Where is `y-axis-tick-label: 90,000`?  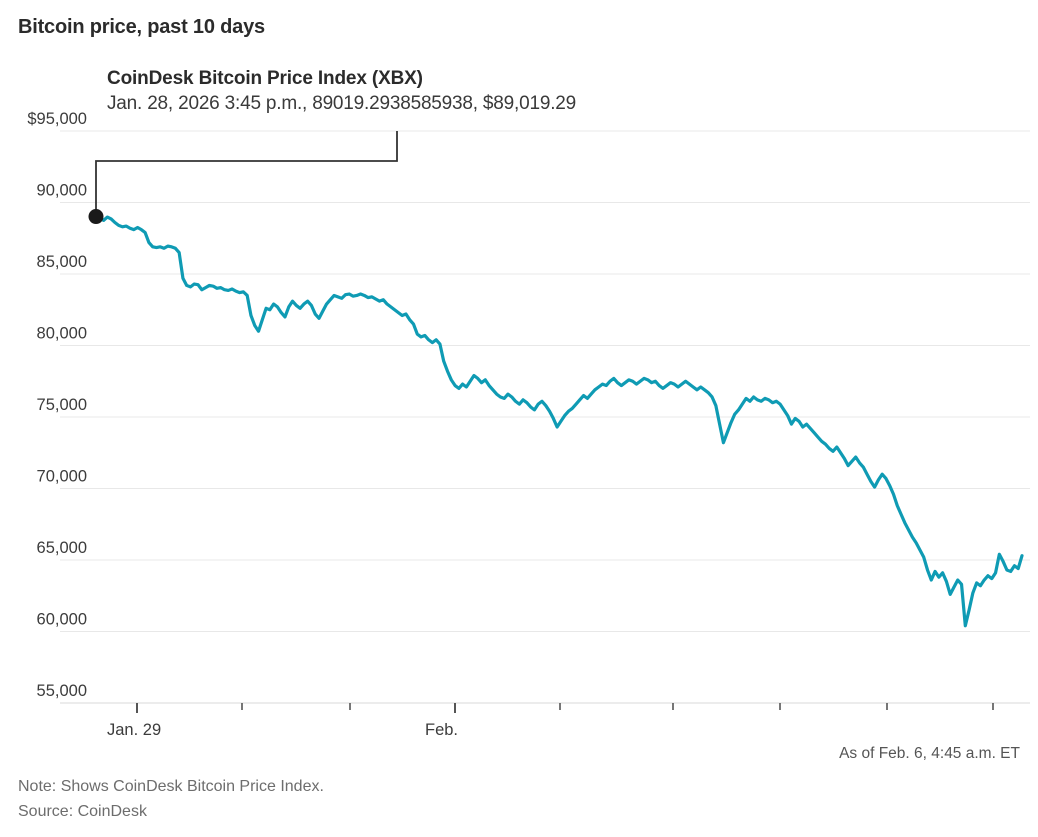
y-axis-tick-label: 90,000 is located at coordinates (62, 191).